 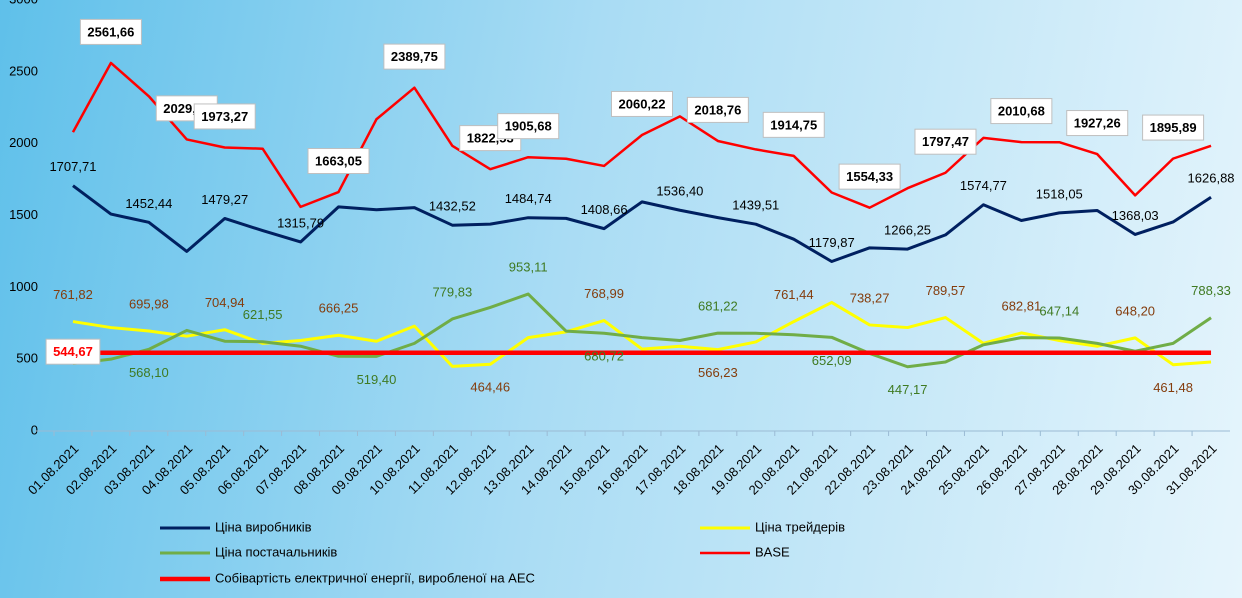 I want to click on data-label: 2389,75, so click(x=414, y=56).